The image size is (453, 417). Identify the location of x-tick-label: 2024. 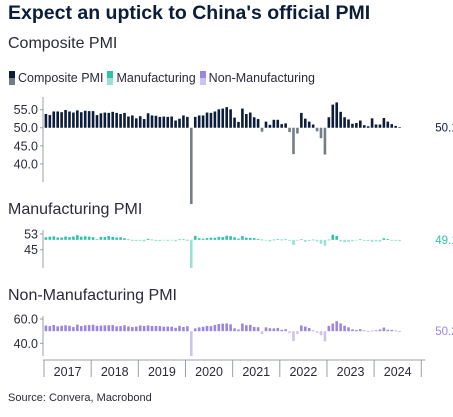
(398, 372).